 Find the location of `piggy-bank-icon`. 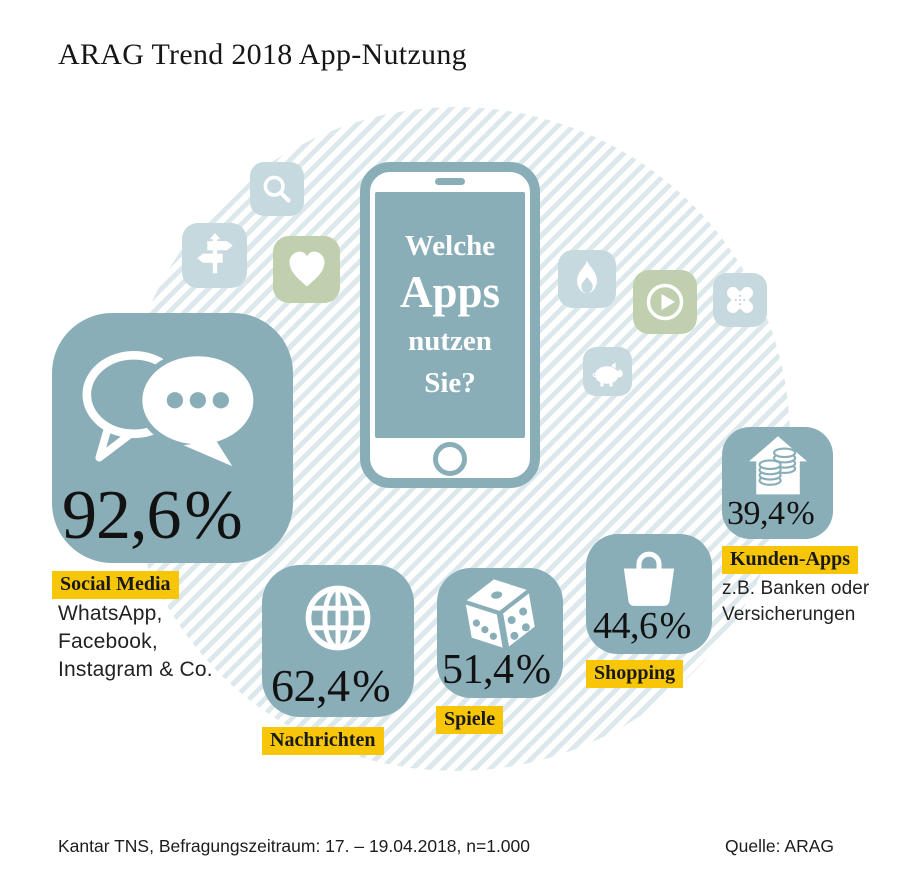

piggy-bank-icon is located at coordinates (608, 372).